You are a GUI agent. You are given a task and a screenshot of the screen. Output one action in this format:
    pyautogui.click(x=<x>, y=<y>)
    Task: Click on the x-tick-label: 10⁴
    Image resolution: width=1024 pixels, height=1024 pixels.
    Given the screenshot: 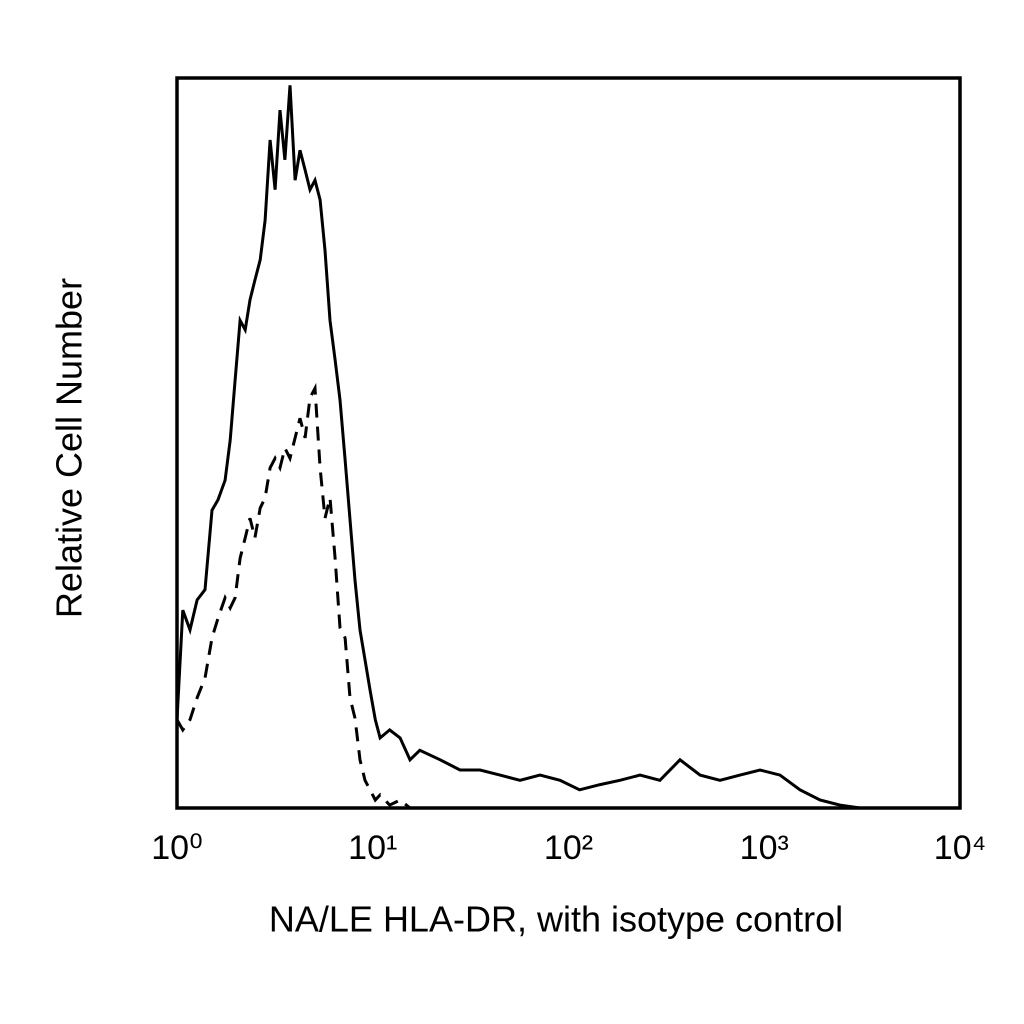 What is the action you would take?
    pyautogui.click(x=960, y=848)
    